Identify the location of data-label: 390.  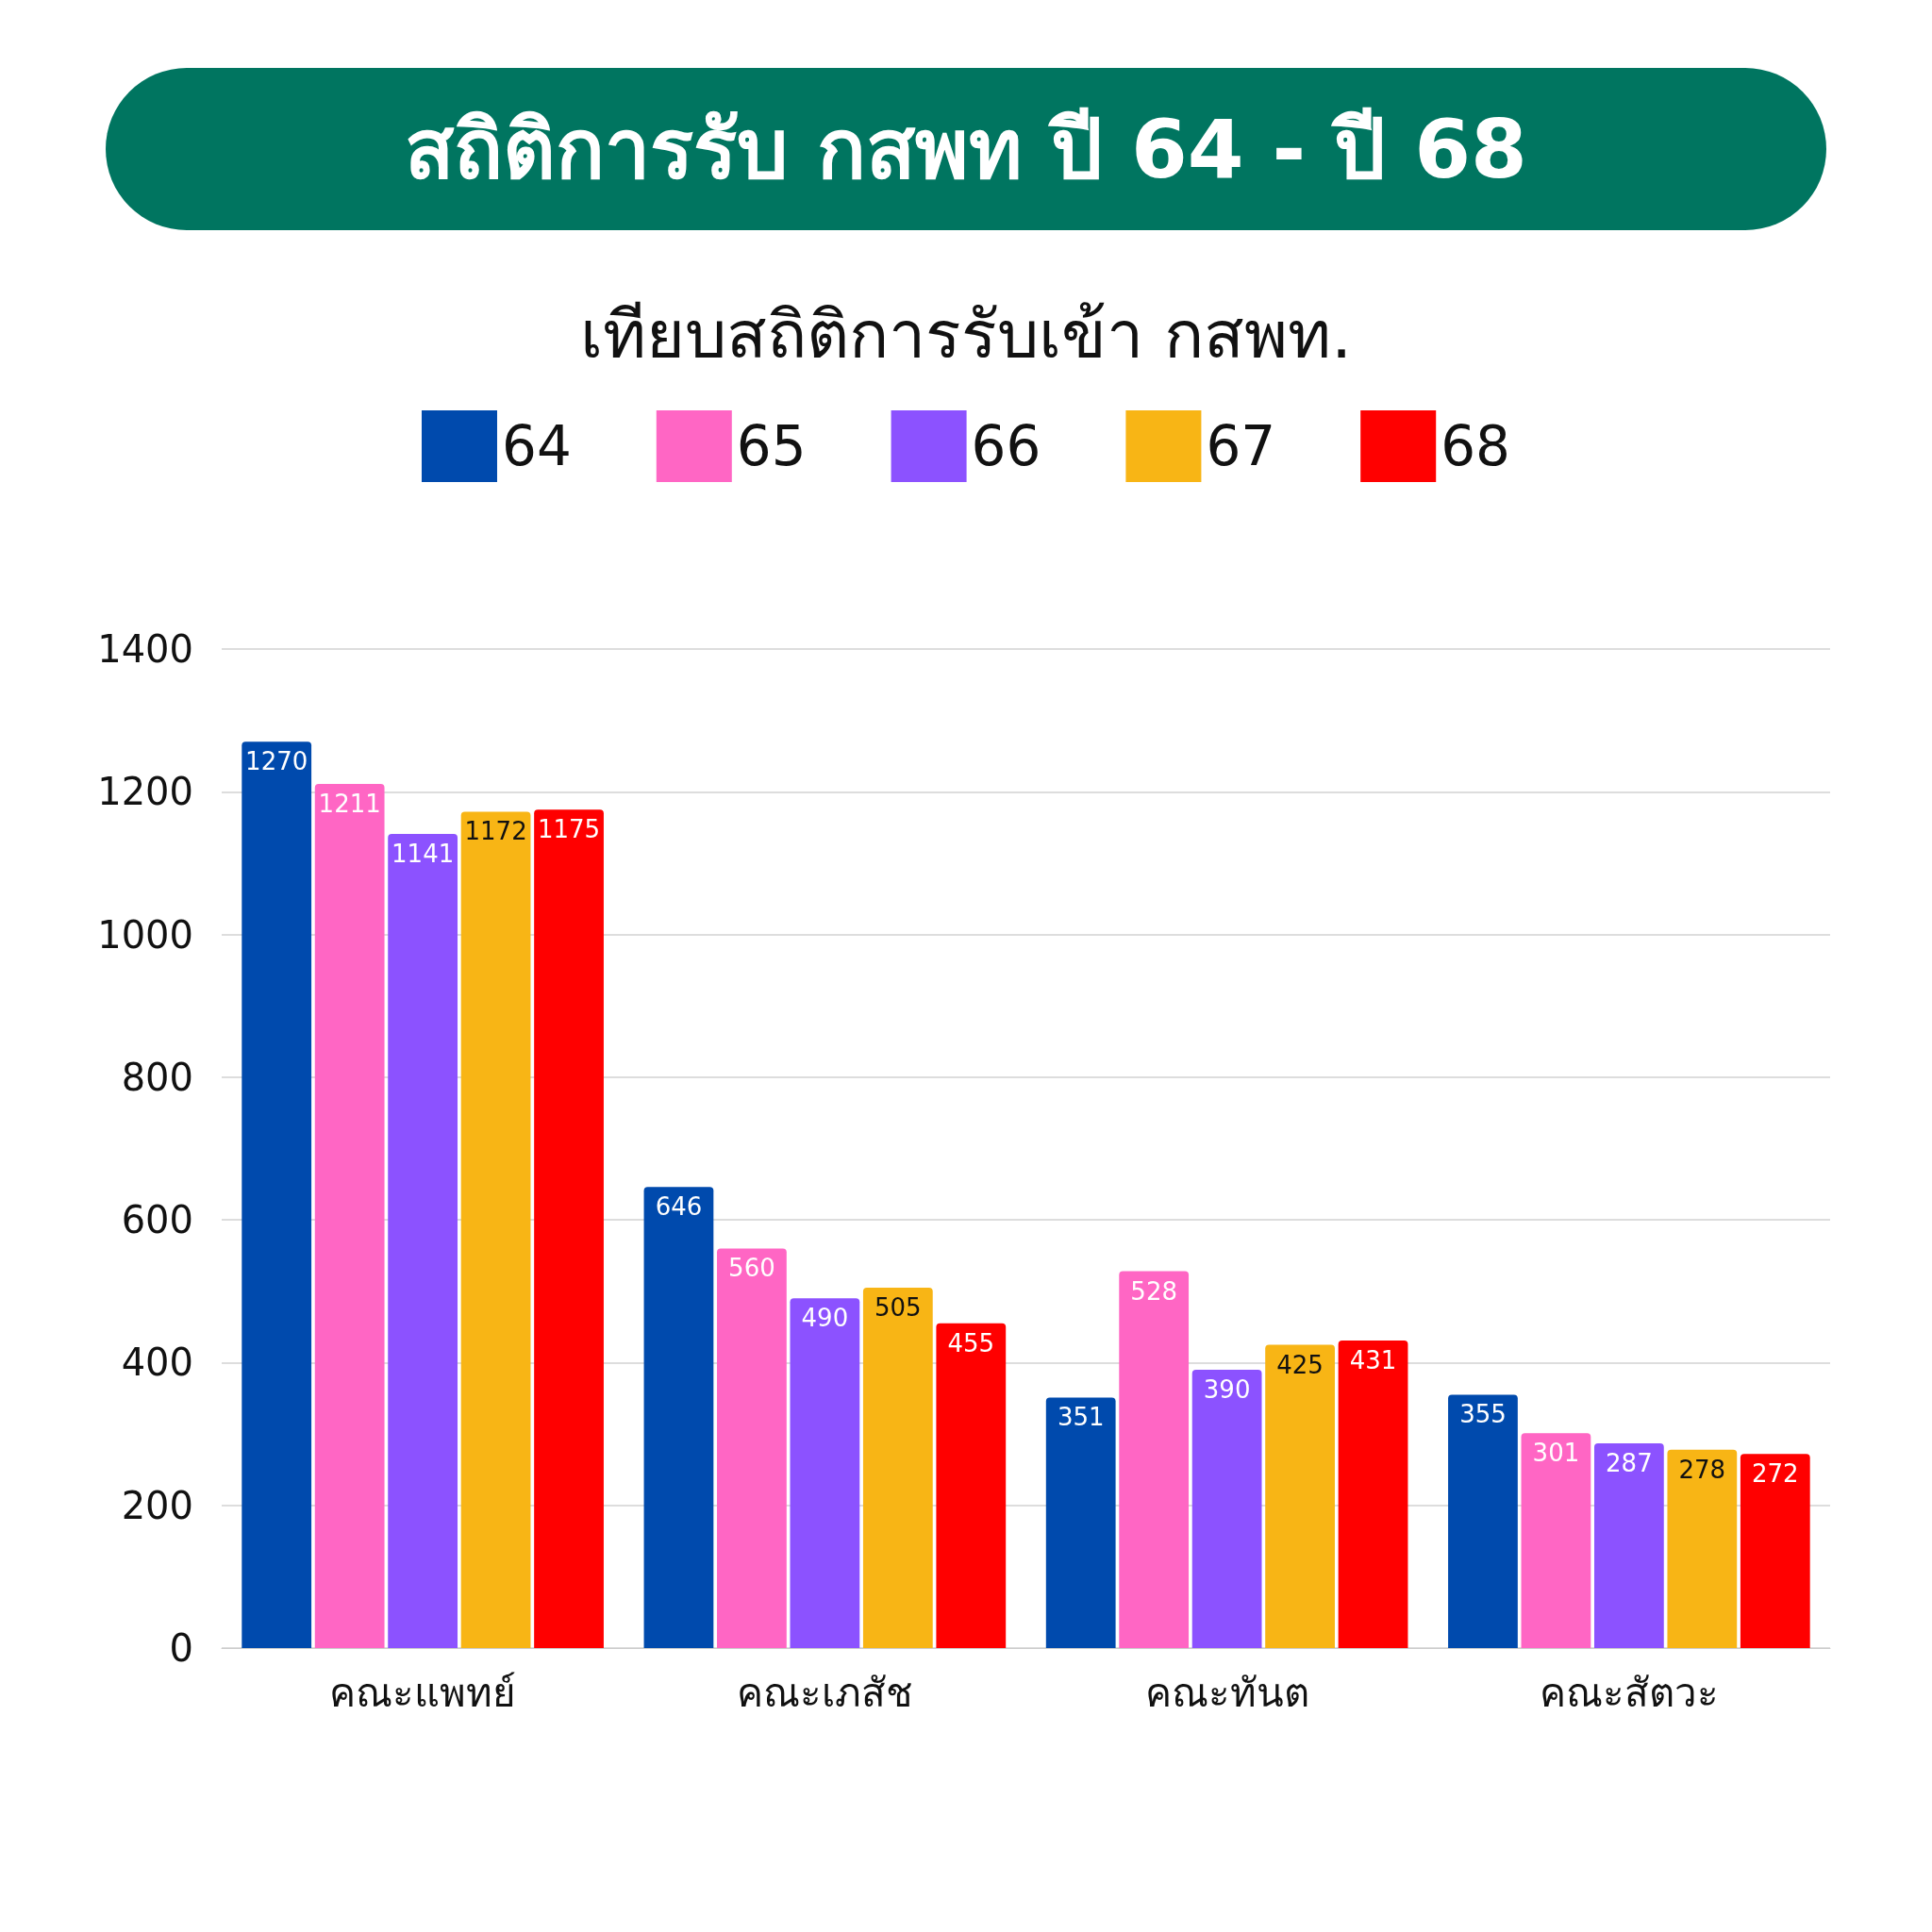
(1227, 1389).